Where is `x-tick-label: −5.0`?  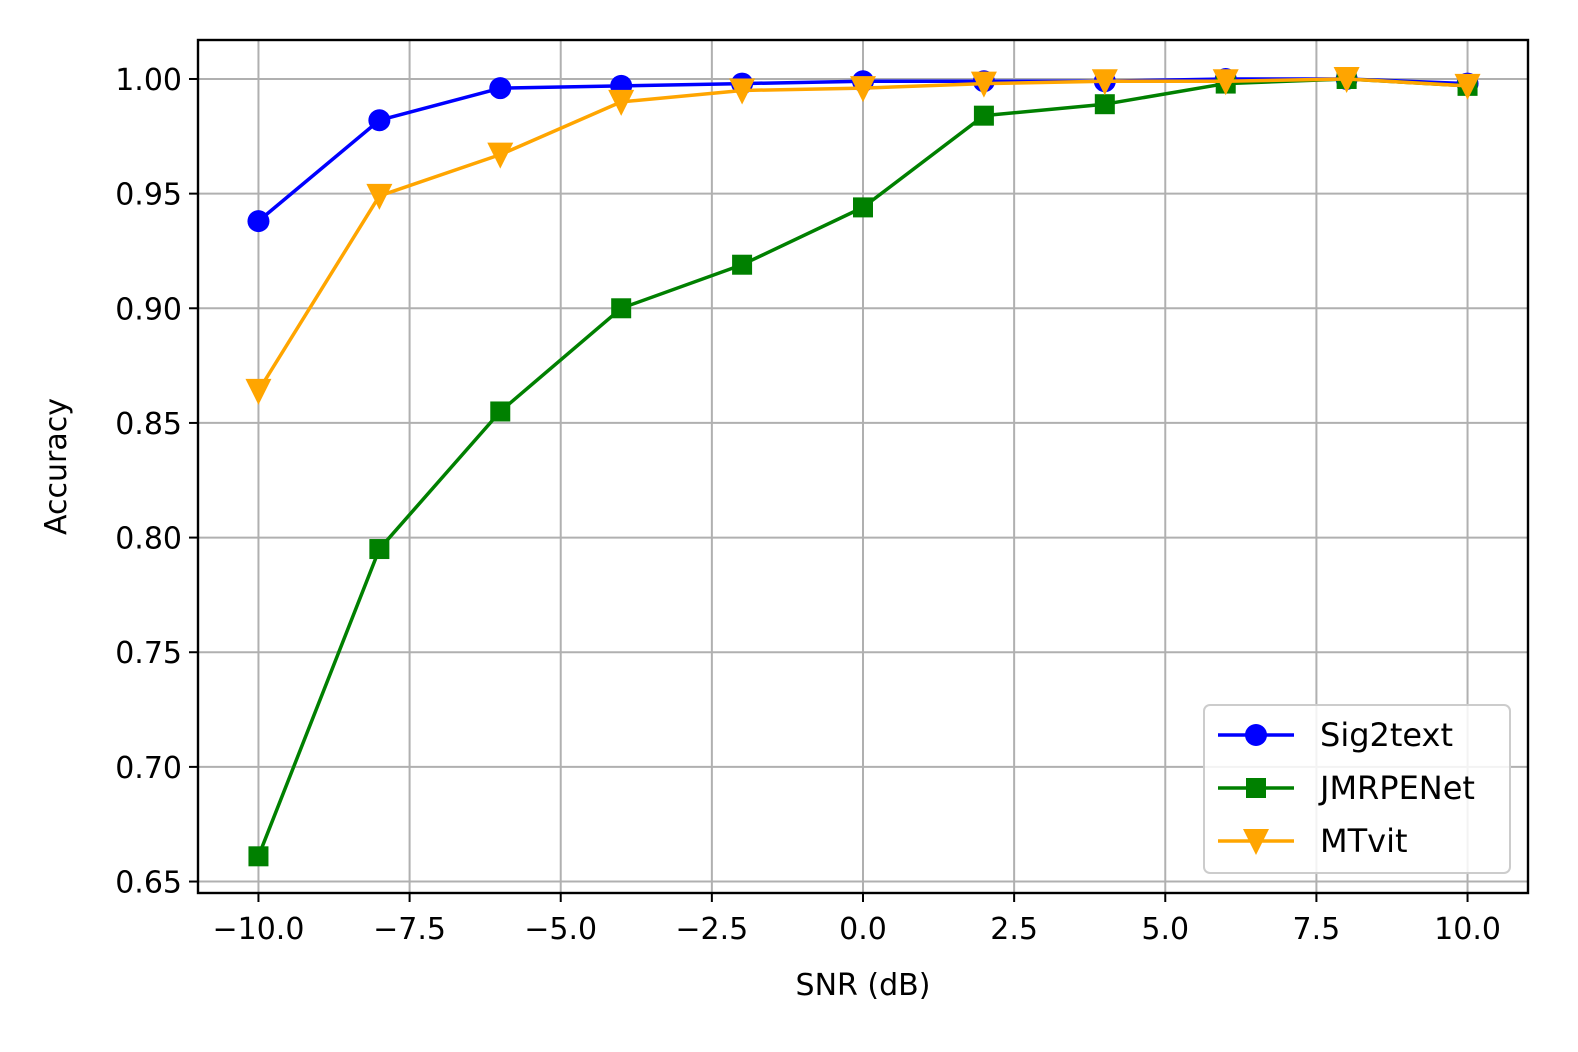 x-tick-label: −5.0 is located at coordinates (560, 929).